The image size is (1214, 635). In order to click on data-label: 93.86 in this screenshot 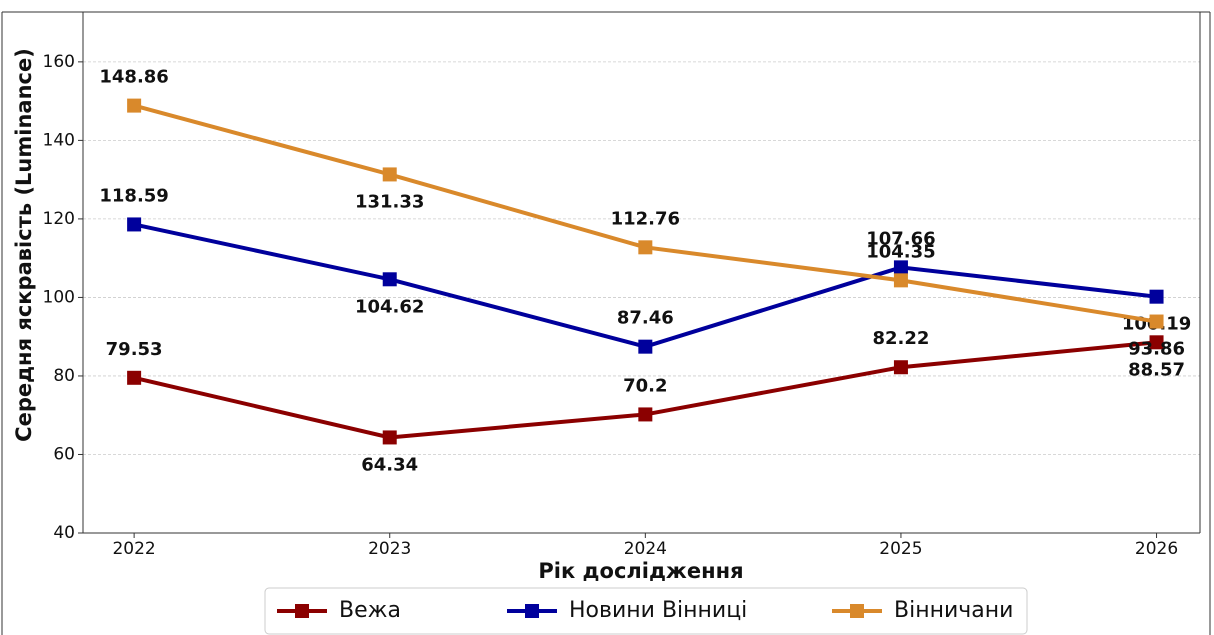, I will do `click(1156, 349)`.